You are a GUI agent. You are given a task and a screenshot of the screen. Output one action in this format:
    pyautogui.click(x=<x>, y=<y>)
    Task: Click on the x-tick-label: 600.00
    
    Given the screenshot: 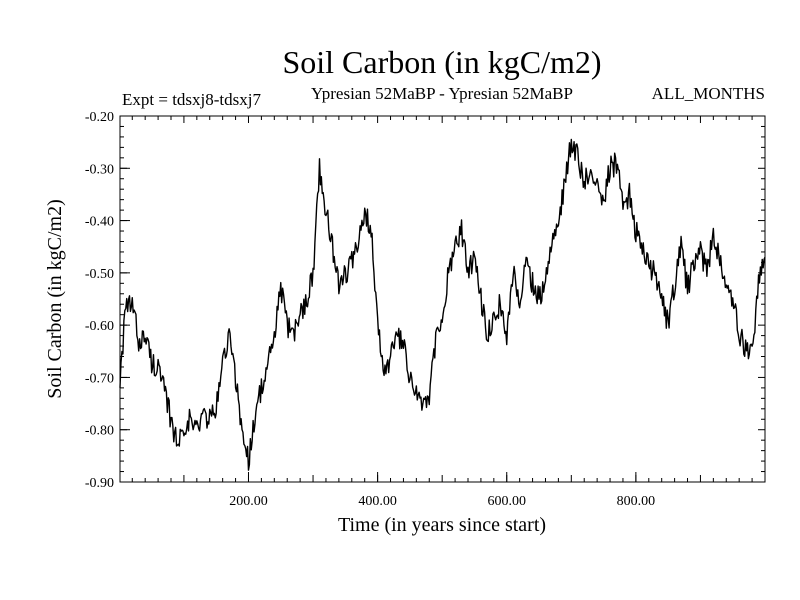 What is the action you would take?
    pyautogui.click(x=506, y=501)
    